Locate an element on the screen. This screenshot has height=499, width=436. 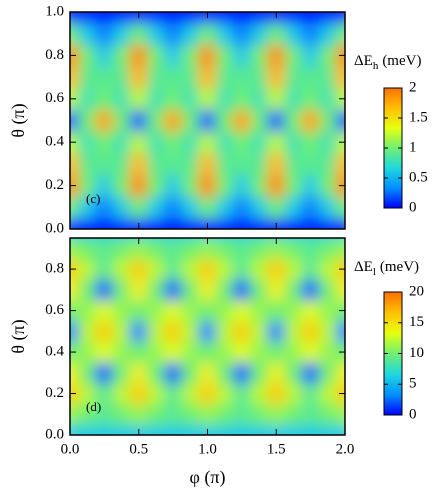
colorbar-tick-label: 0.5 is located at coordinates (418, 177).